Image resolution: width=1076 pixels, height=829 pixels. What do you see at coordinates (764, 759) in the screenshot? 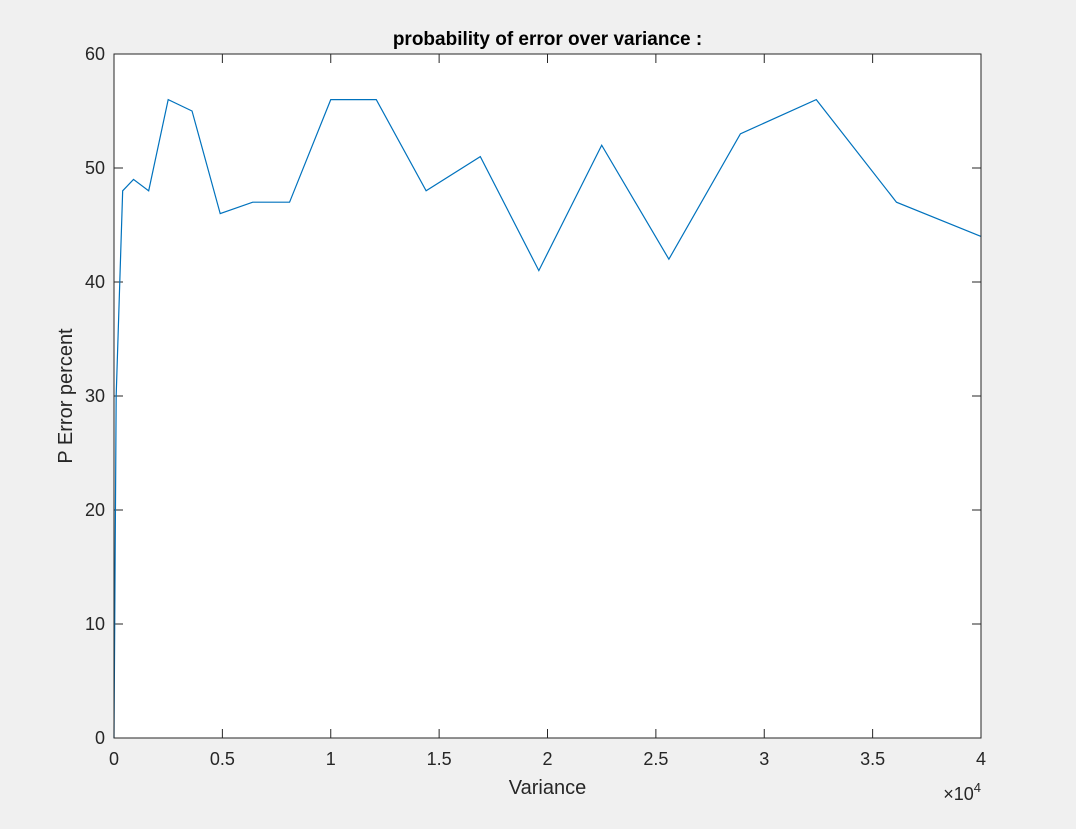
I see `x-tick-label: 3` at bounding box center [764, 759].